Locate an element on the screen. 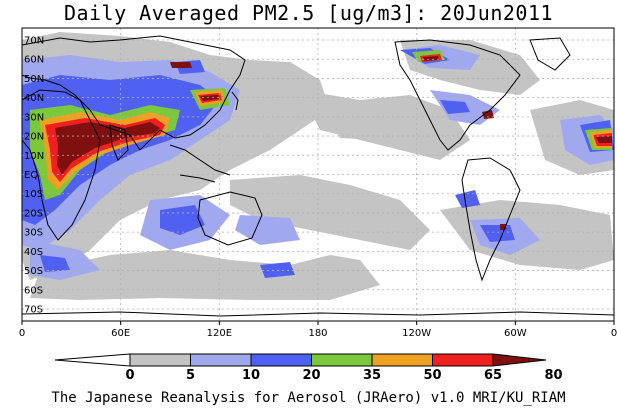 The height and width of the screenshot is (410, 617). latitude-tick-label: 40N is located at coordinates (34, 98).